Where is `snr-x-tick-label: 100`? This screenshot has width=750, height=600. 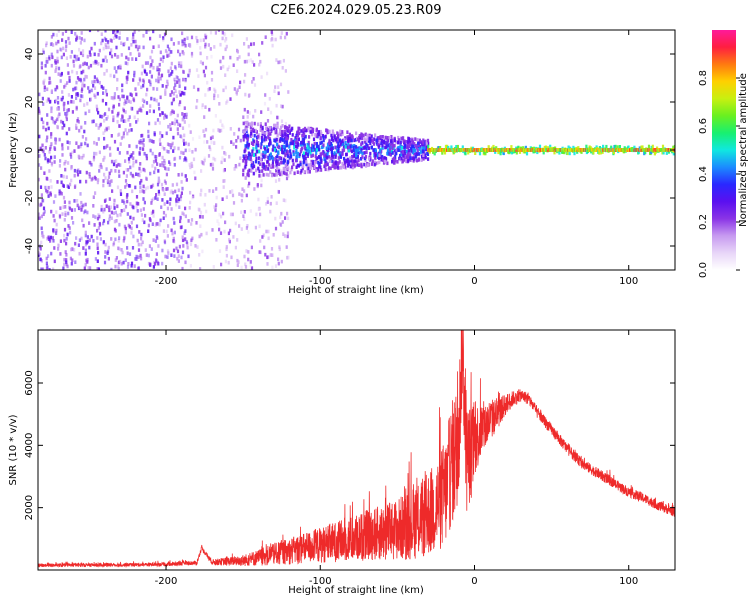 snr-x-tick-label: 100 is located at coordinates (628, 581).